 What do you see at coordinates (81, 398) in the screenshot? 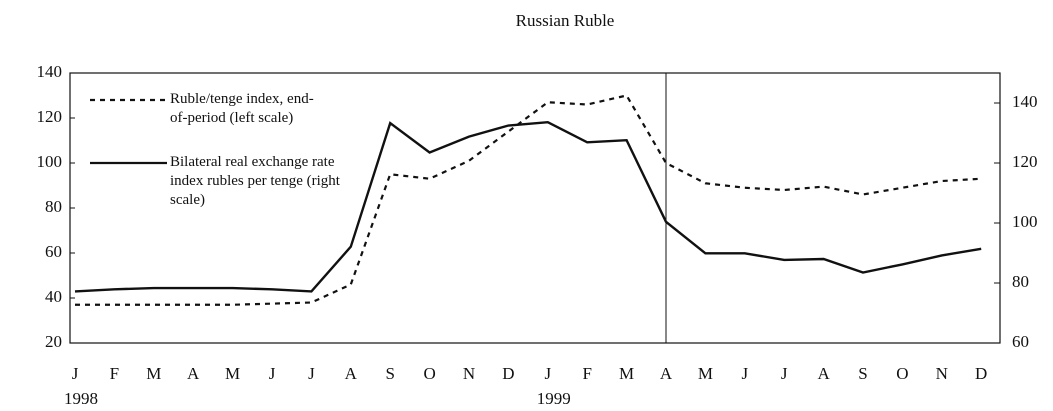
I see `x-group-label: 1998` at bounding box center [81, 398].